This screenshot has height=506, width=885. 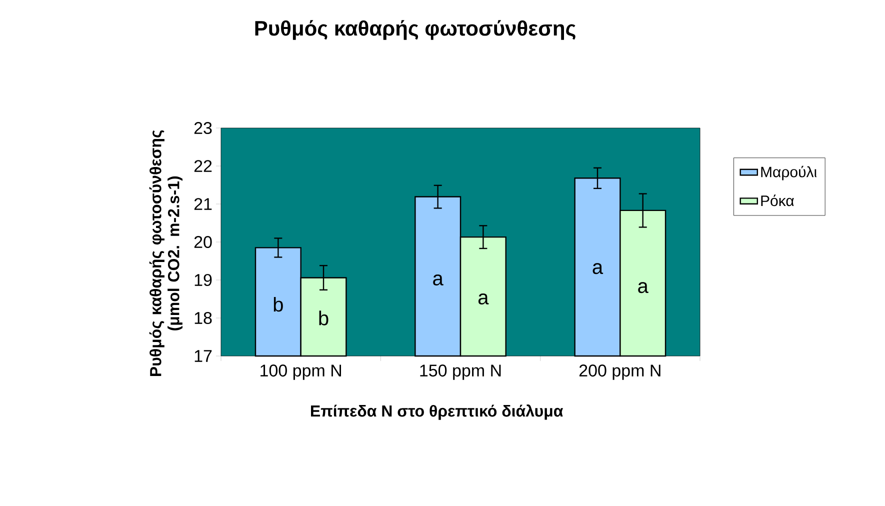 What do you see at coordinates (300, 372) in the screenshot?
I see `x-tick-label: 100 ppm N` at bounding box center [300, 372].